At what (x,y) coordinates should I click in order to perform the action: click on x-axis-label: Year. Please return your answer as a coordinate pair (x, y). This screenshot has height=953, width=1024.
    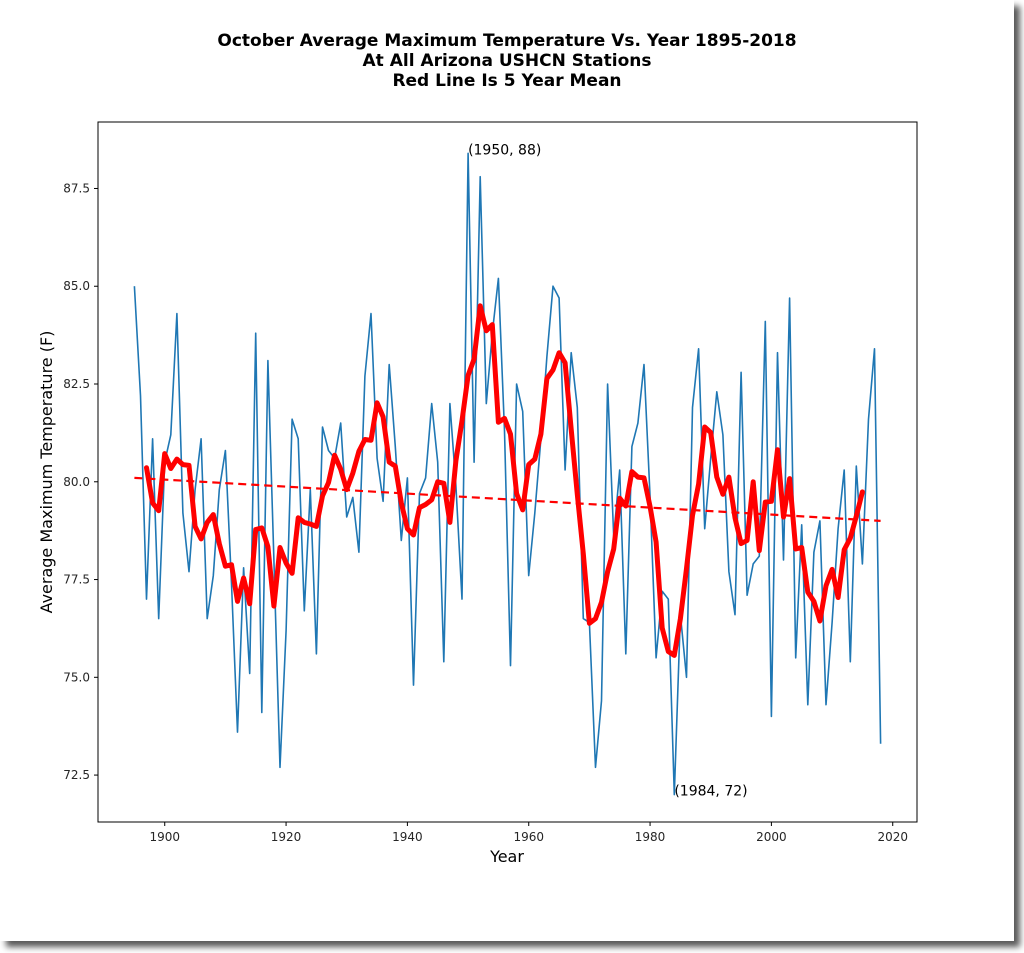
    Looking at the image, I should click on (506, 856).